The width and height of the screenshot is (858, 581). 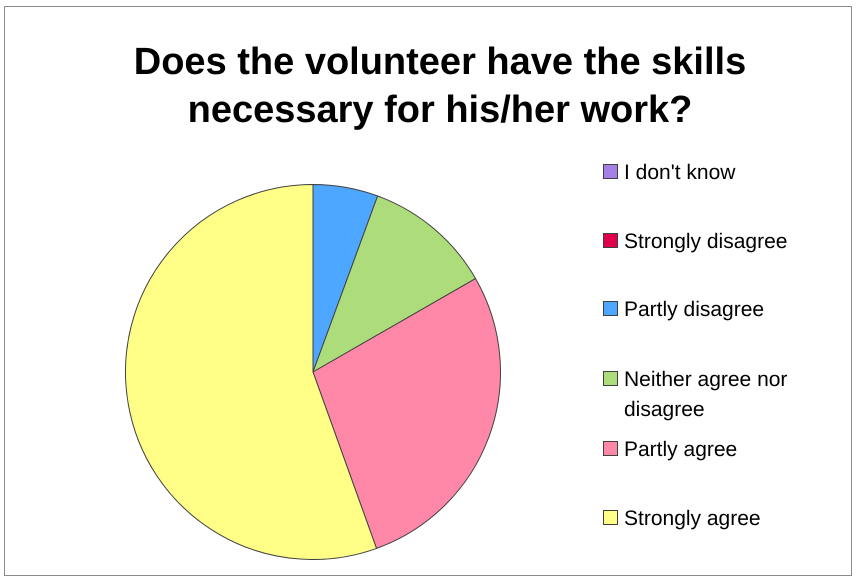 What do you see at coordinates (706, 242) in the screenshot?
I see `legend-label: Strongly disagree` at bounding box center [706, 242].